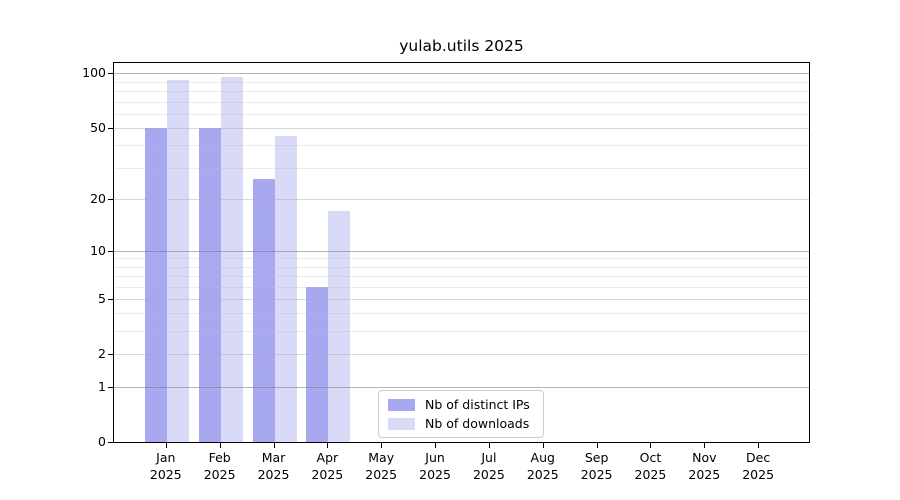  What do you see at coordinates (220, 445) in the screenshot?
I see `x-tick-feb` at bounding box center [220, 445].